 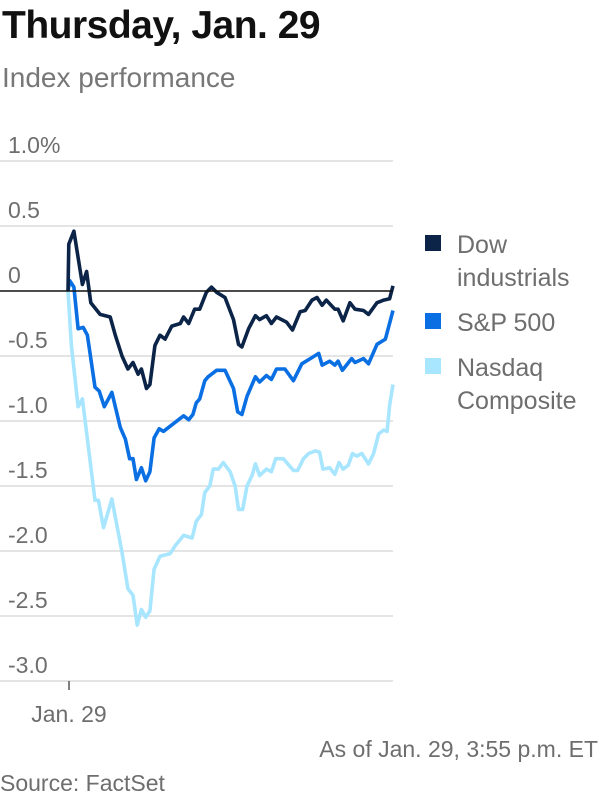 What do you see at coordinates (24, 210) in the screenshot?
I see `y-tick-label: 0.5` at bounding box center [24, 210].